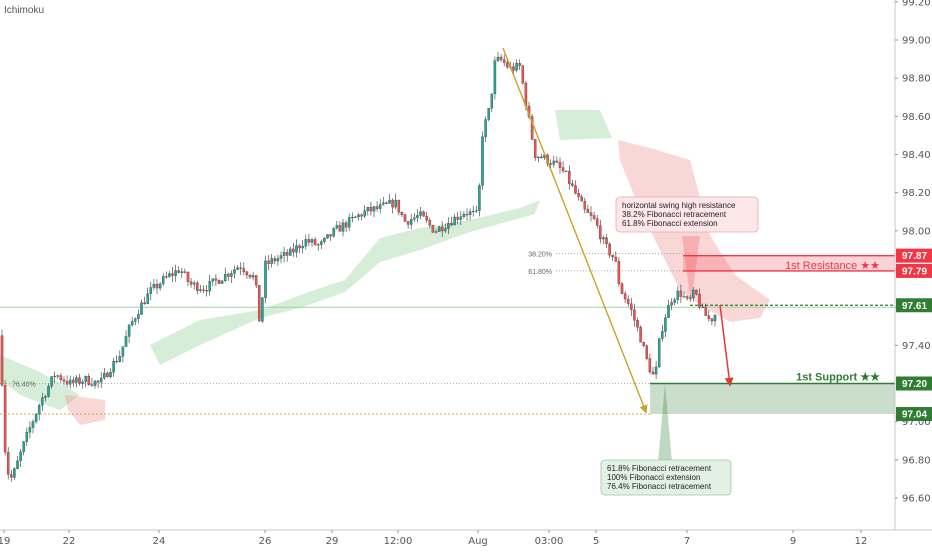 This screenshot has width=932, height=555. What do you see at coordinates (916, 422) in the screenshot?
I see `price-tick-label: 97.00` at bounding box center [916, 422].